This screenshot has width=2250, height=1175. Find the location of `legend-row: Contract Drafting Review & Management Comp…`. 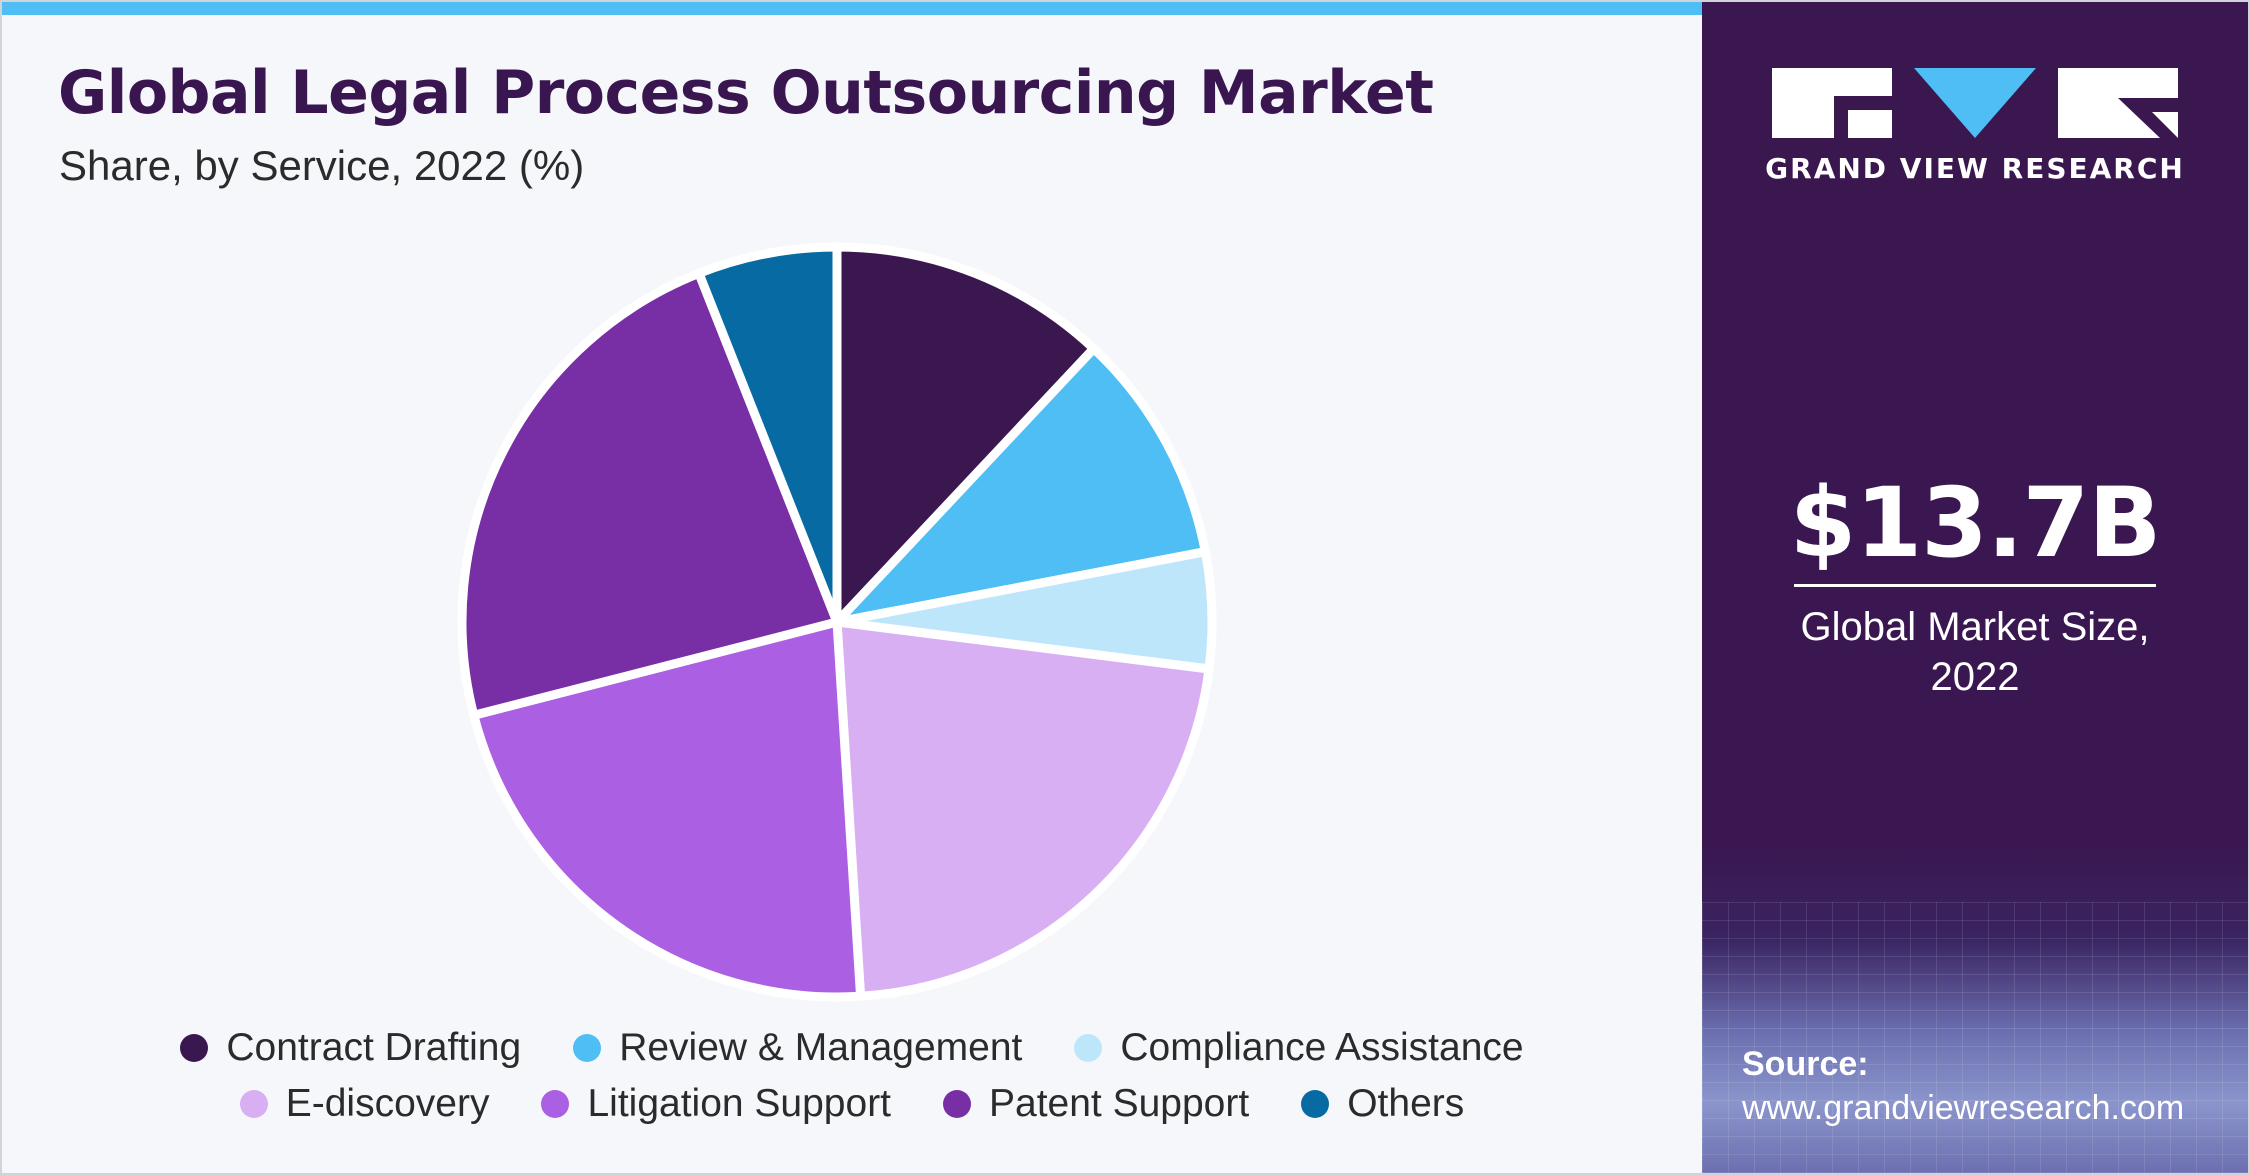

legend-row: Contract Drafting Review & Management Comp… is located at coordinates (852, 1048).